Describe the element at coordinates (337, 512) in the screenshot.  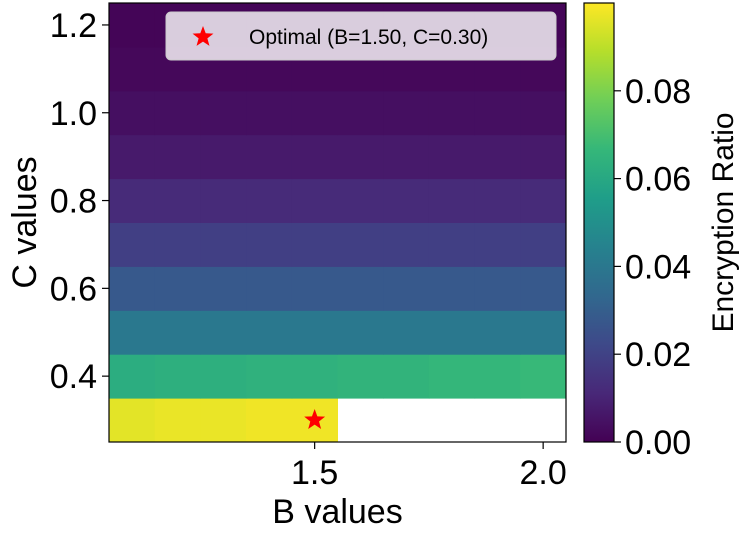
I see `x-axis-label: B values` at that location.